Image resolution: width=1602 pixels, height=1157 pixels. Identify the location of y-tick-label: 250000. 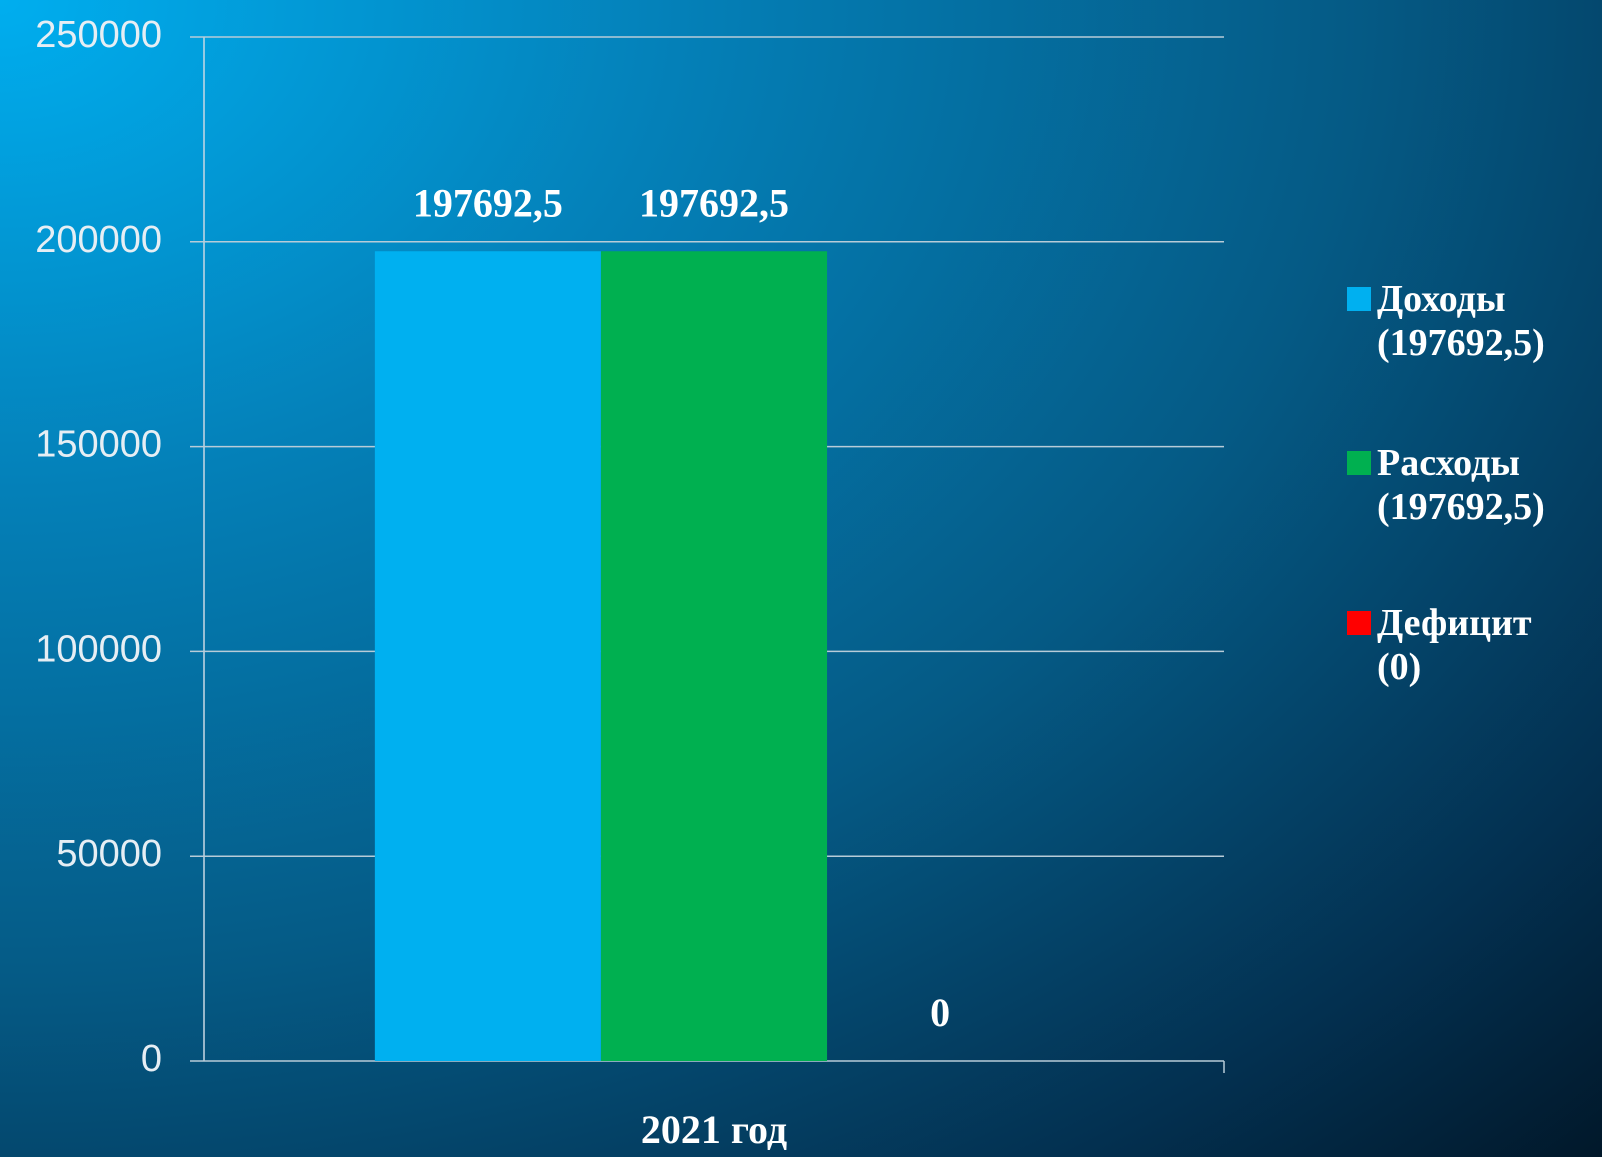
(98, 35).